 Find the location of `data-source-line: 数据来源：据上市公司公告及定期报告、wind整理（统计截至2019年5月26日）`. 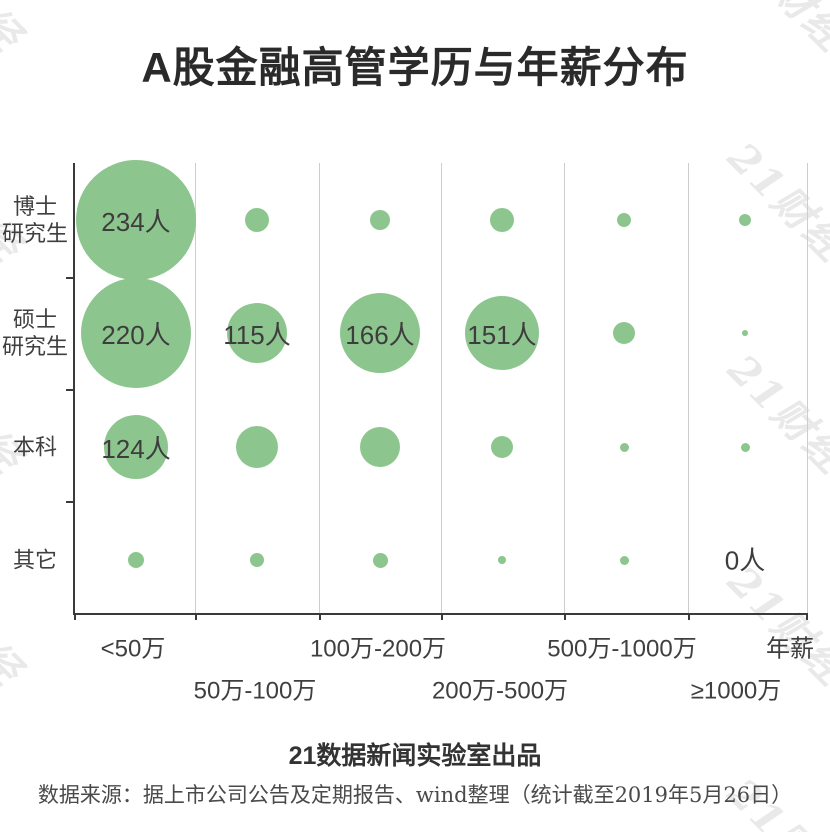

data-source-line: 数据来源：据上市公司公告及定期报告、wind整理（统计截至2019年5月26日） is located at coordinates (415, 795).